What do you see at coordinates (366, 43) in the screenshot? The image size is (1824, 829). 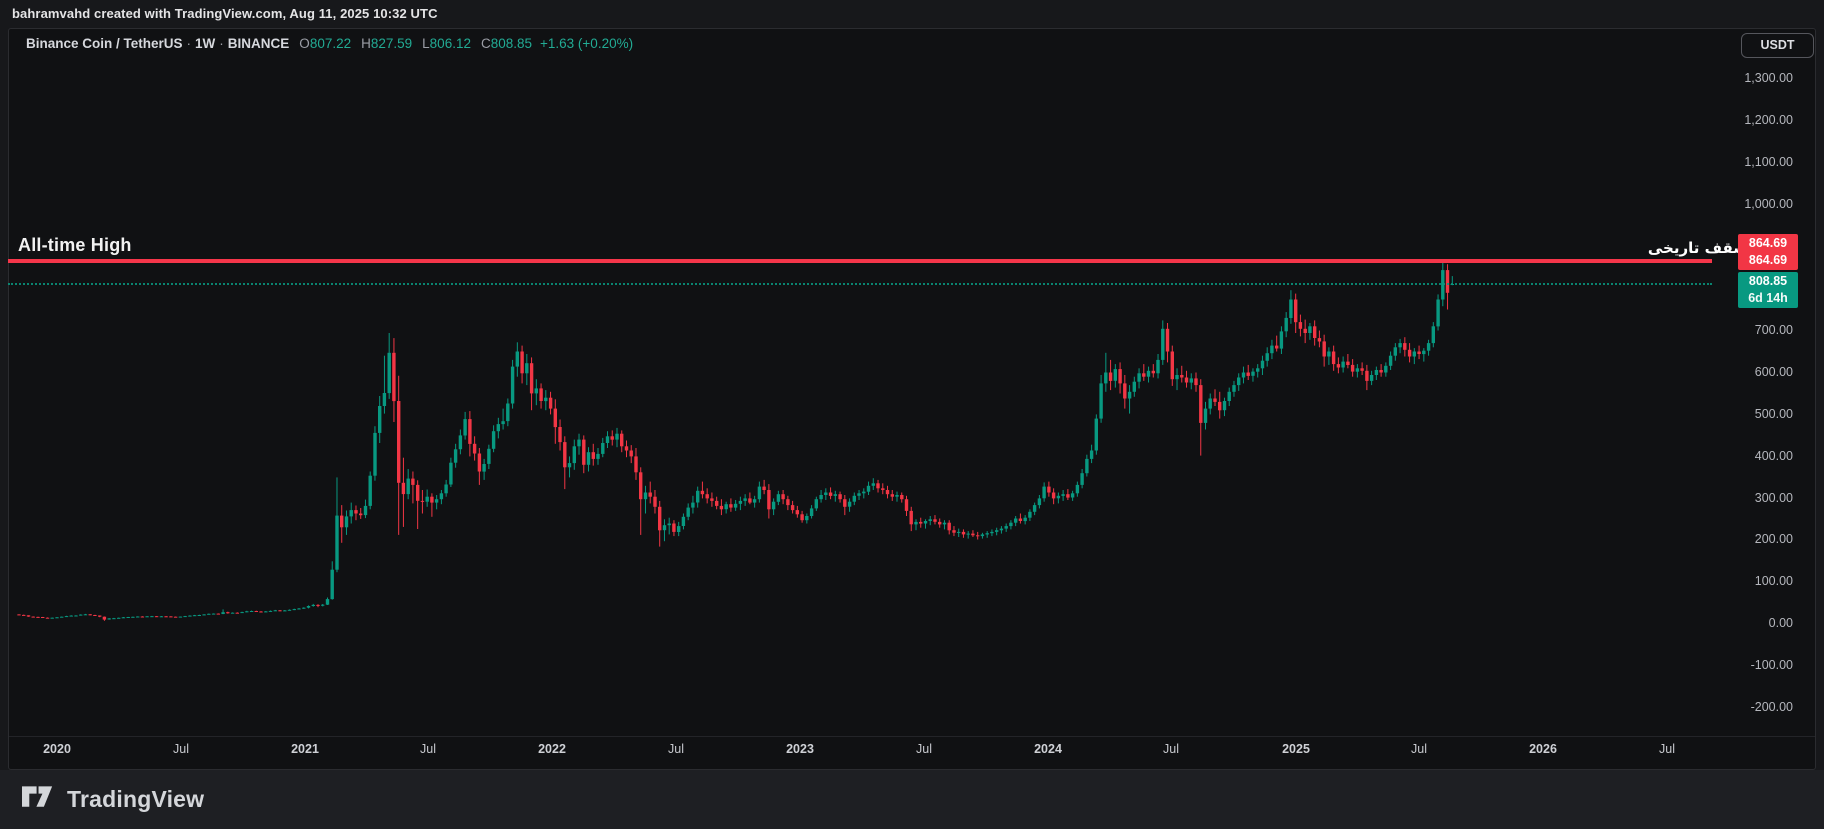 I see `high-label: H` at bounding box center [366, 43].